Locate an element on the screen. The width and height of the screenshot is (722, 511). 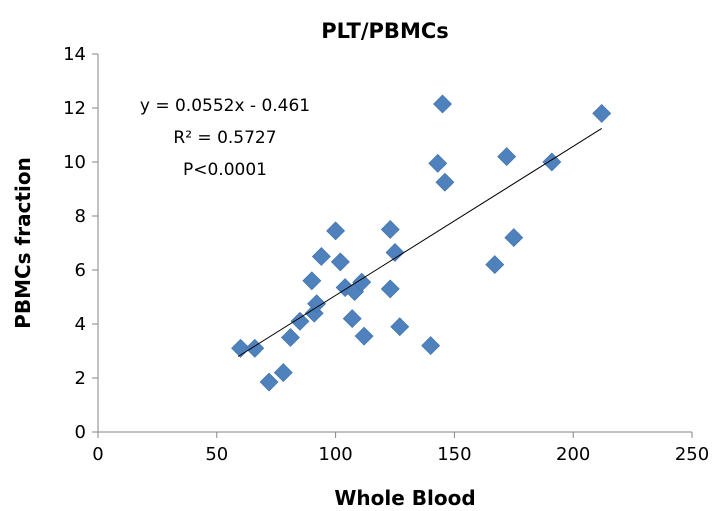
y-tick-label: 4 is located at coordinates (80, 324).